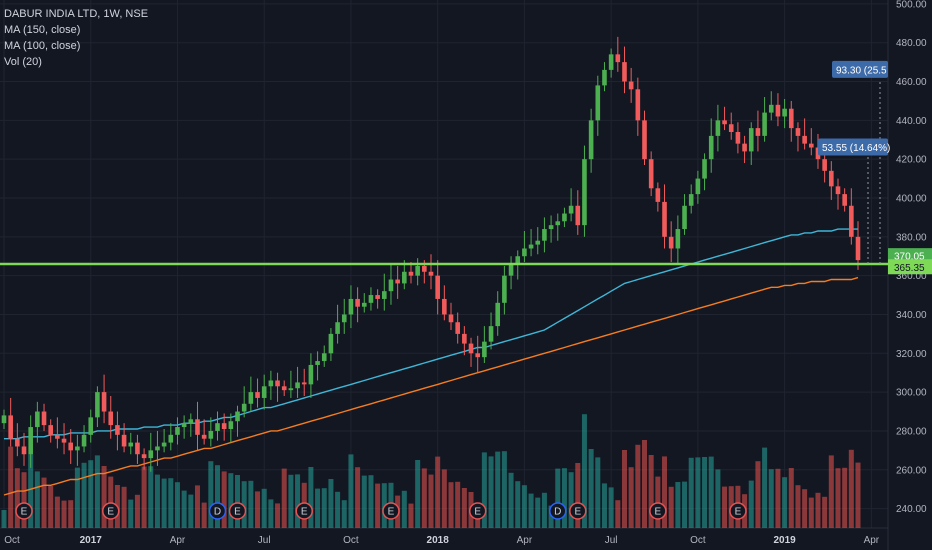  What do you see at coordinates (911, 121) in the screenshot?
I see `y-tick-label: 440.00` at bounding box center [911, 121].